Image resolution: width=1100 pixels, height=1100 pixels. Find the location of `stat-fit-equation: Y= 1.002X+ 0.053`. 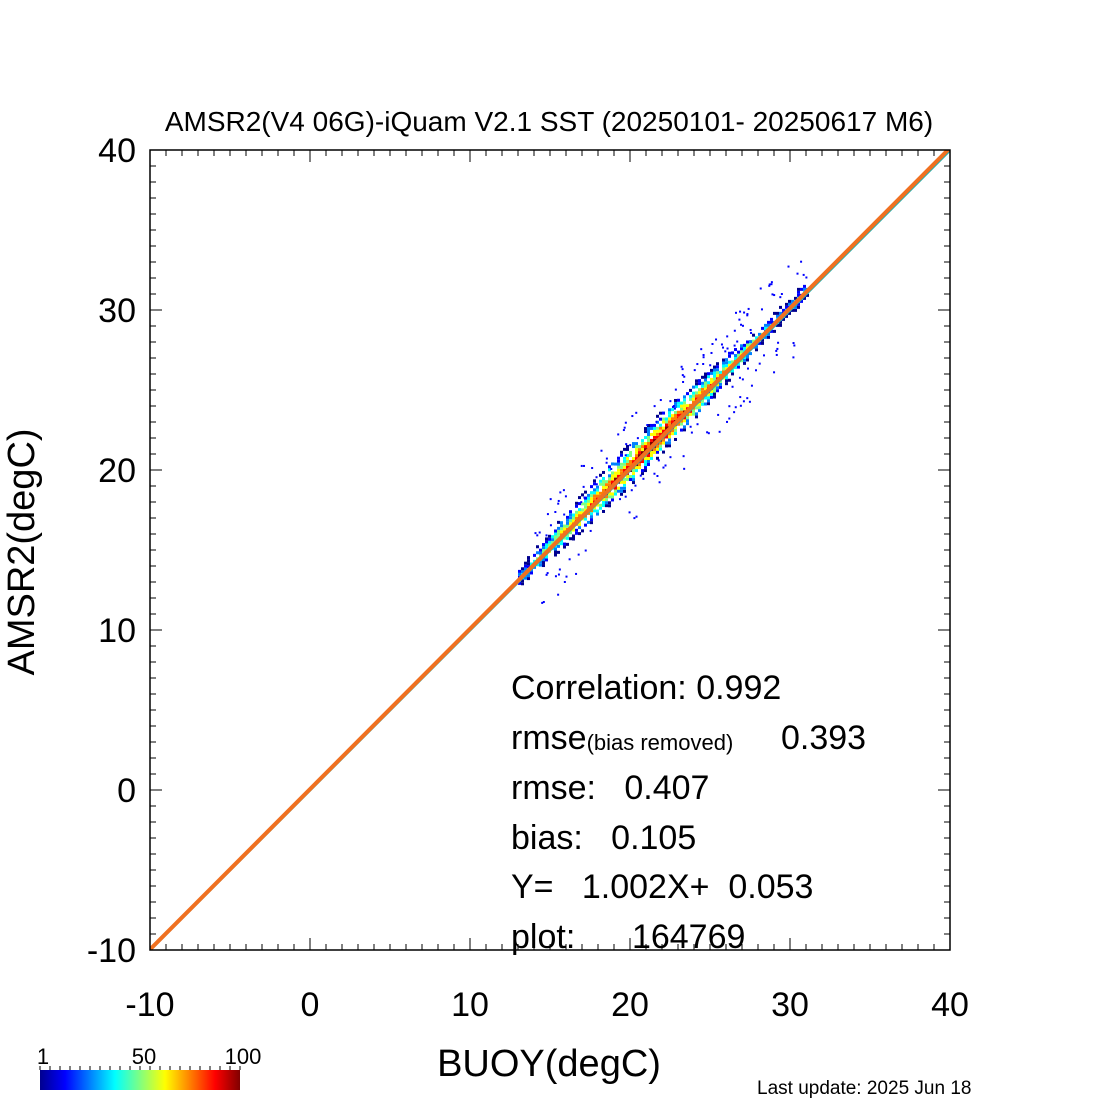

stat-fit-equation: Y= 1.002X+ 0.053 is located at coordinates (662, 887).